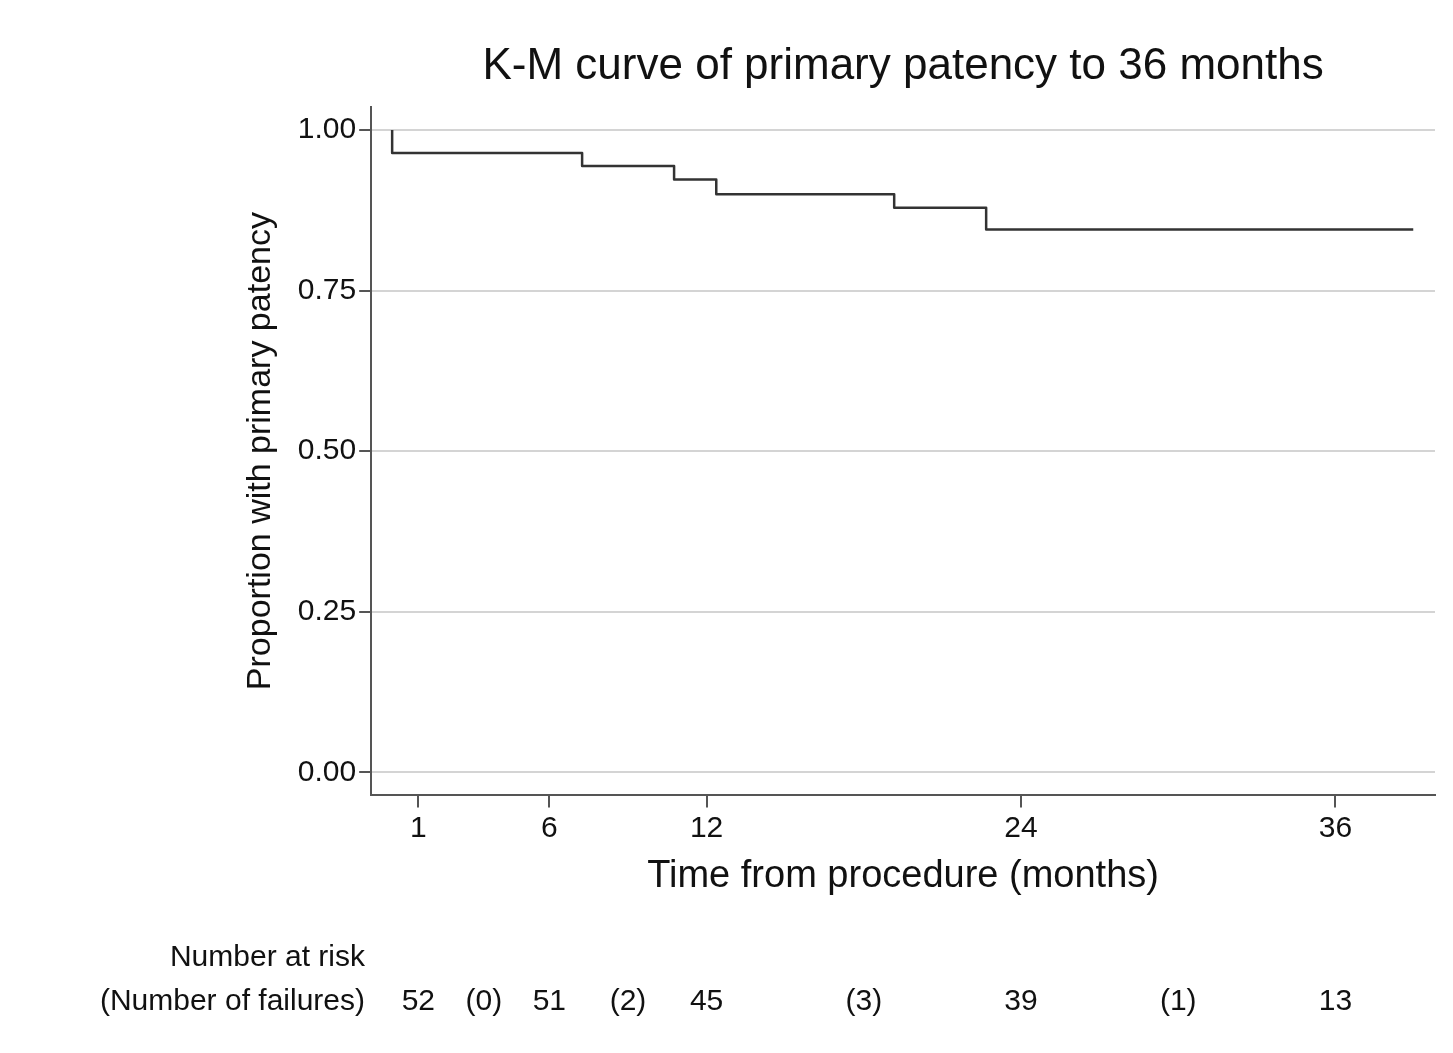 The image size is (1453, 1053). Describe the element at coordinates (903, 63) in the screenshot. I see `chart-title: K-M curve of primary patency to 36 months` at that location.